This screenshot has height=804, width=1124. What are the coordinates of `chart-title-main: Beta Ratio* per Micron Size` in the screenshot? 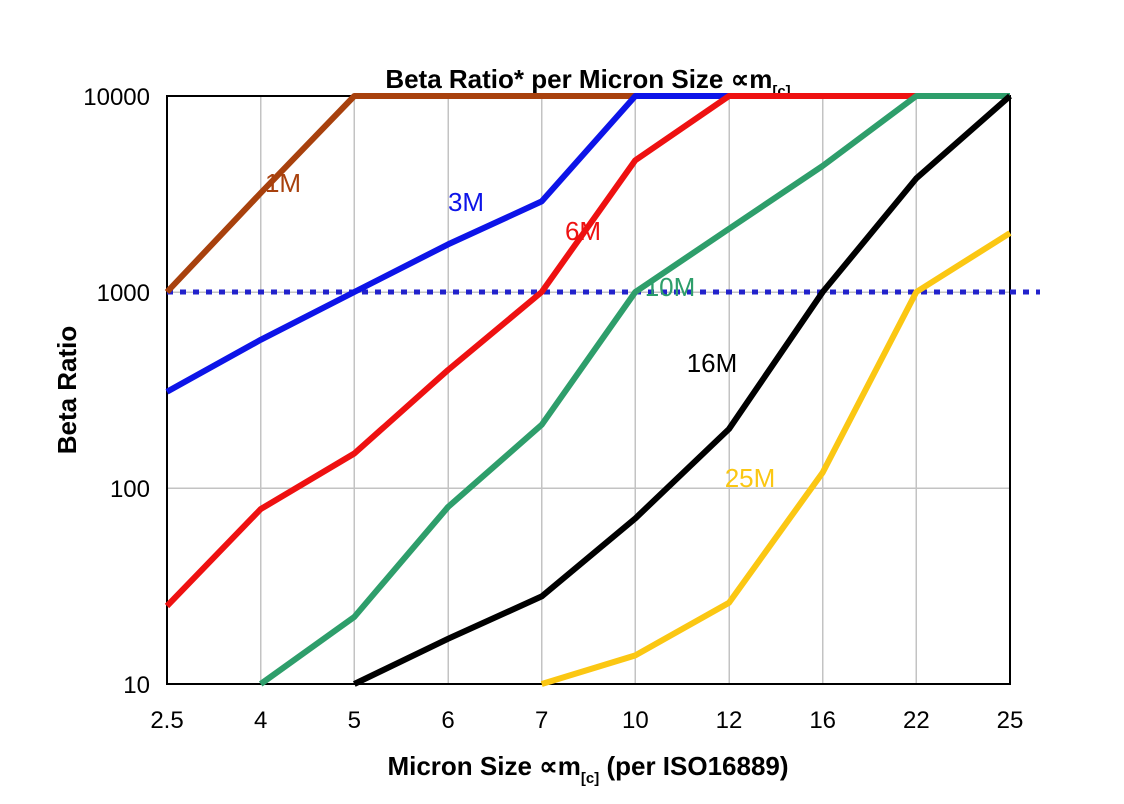 It's located at (557, 79).